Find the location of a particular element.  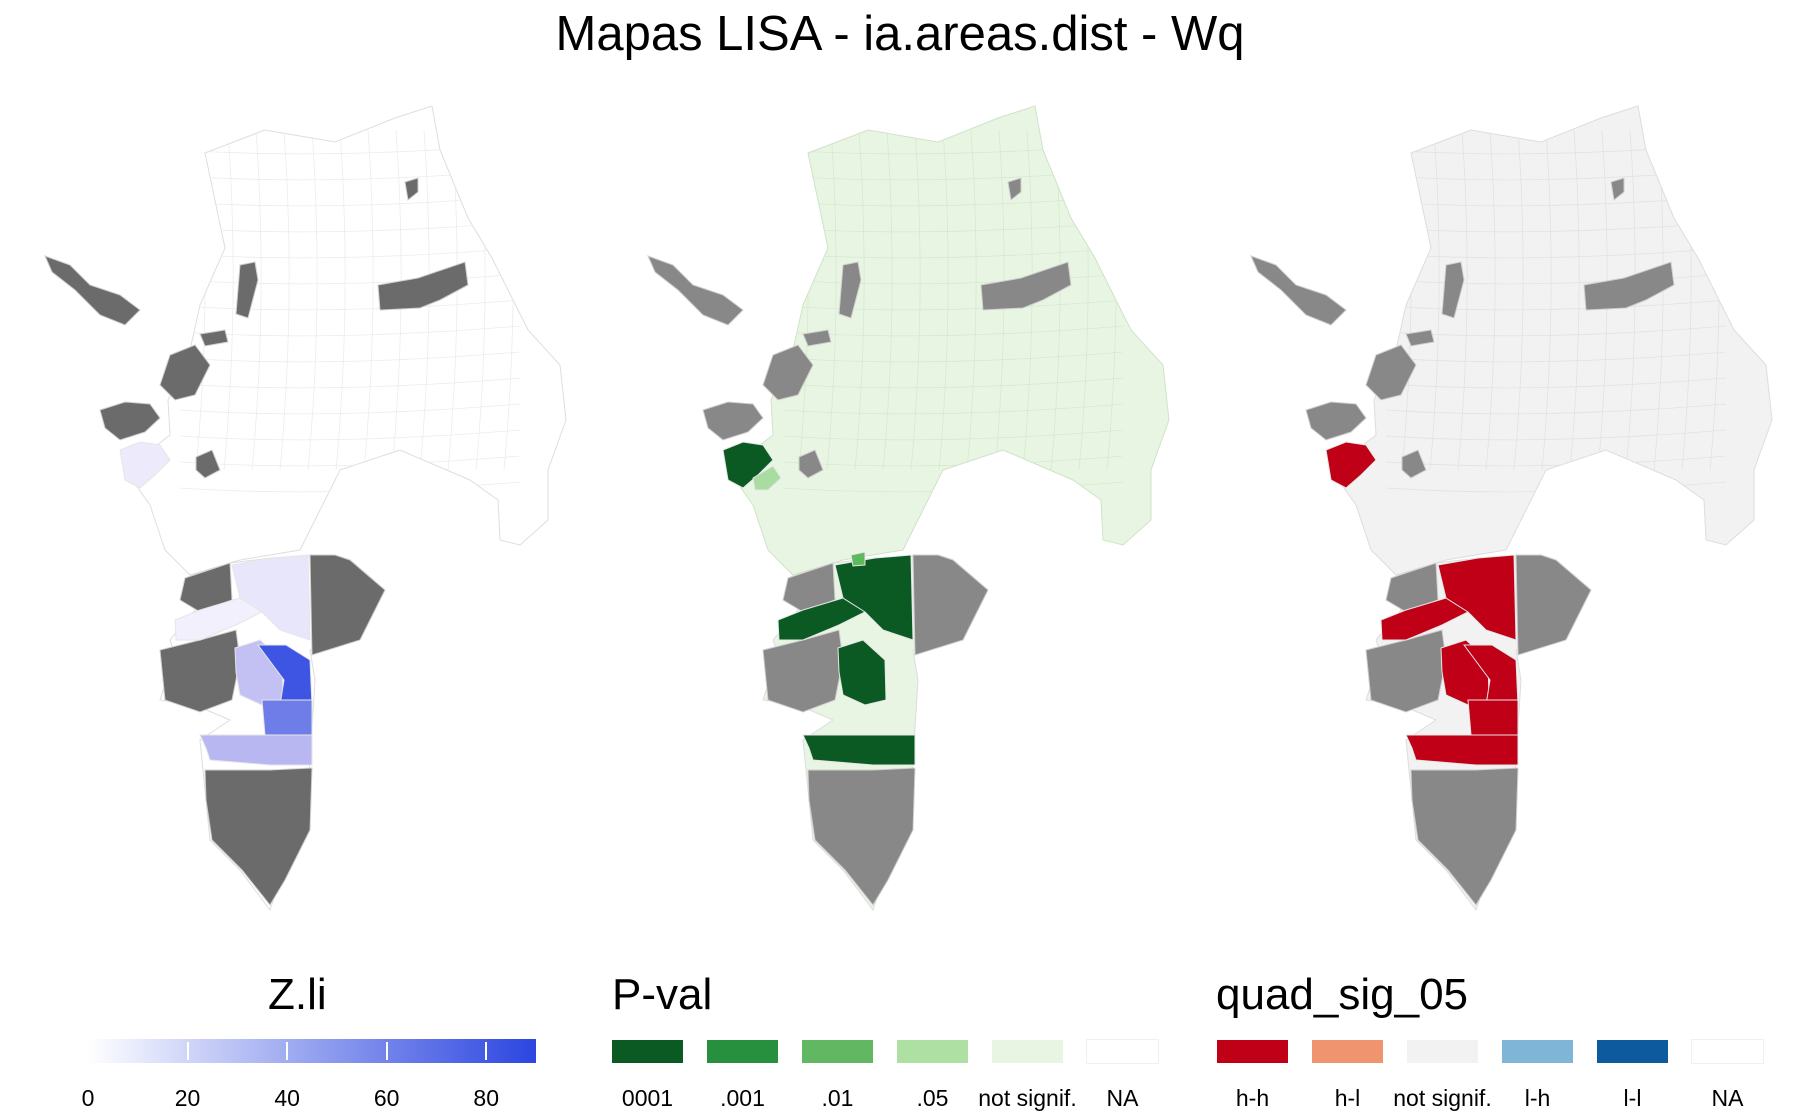

zli-tick-label: 40 is located at coordinates (287, 1098).